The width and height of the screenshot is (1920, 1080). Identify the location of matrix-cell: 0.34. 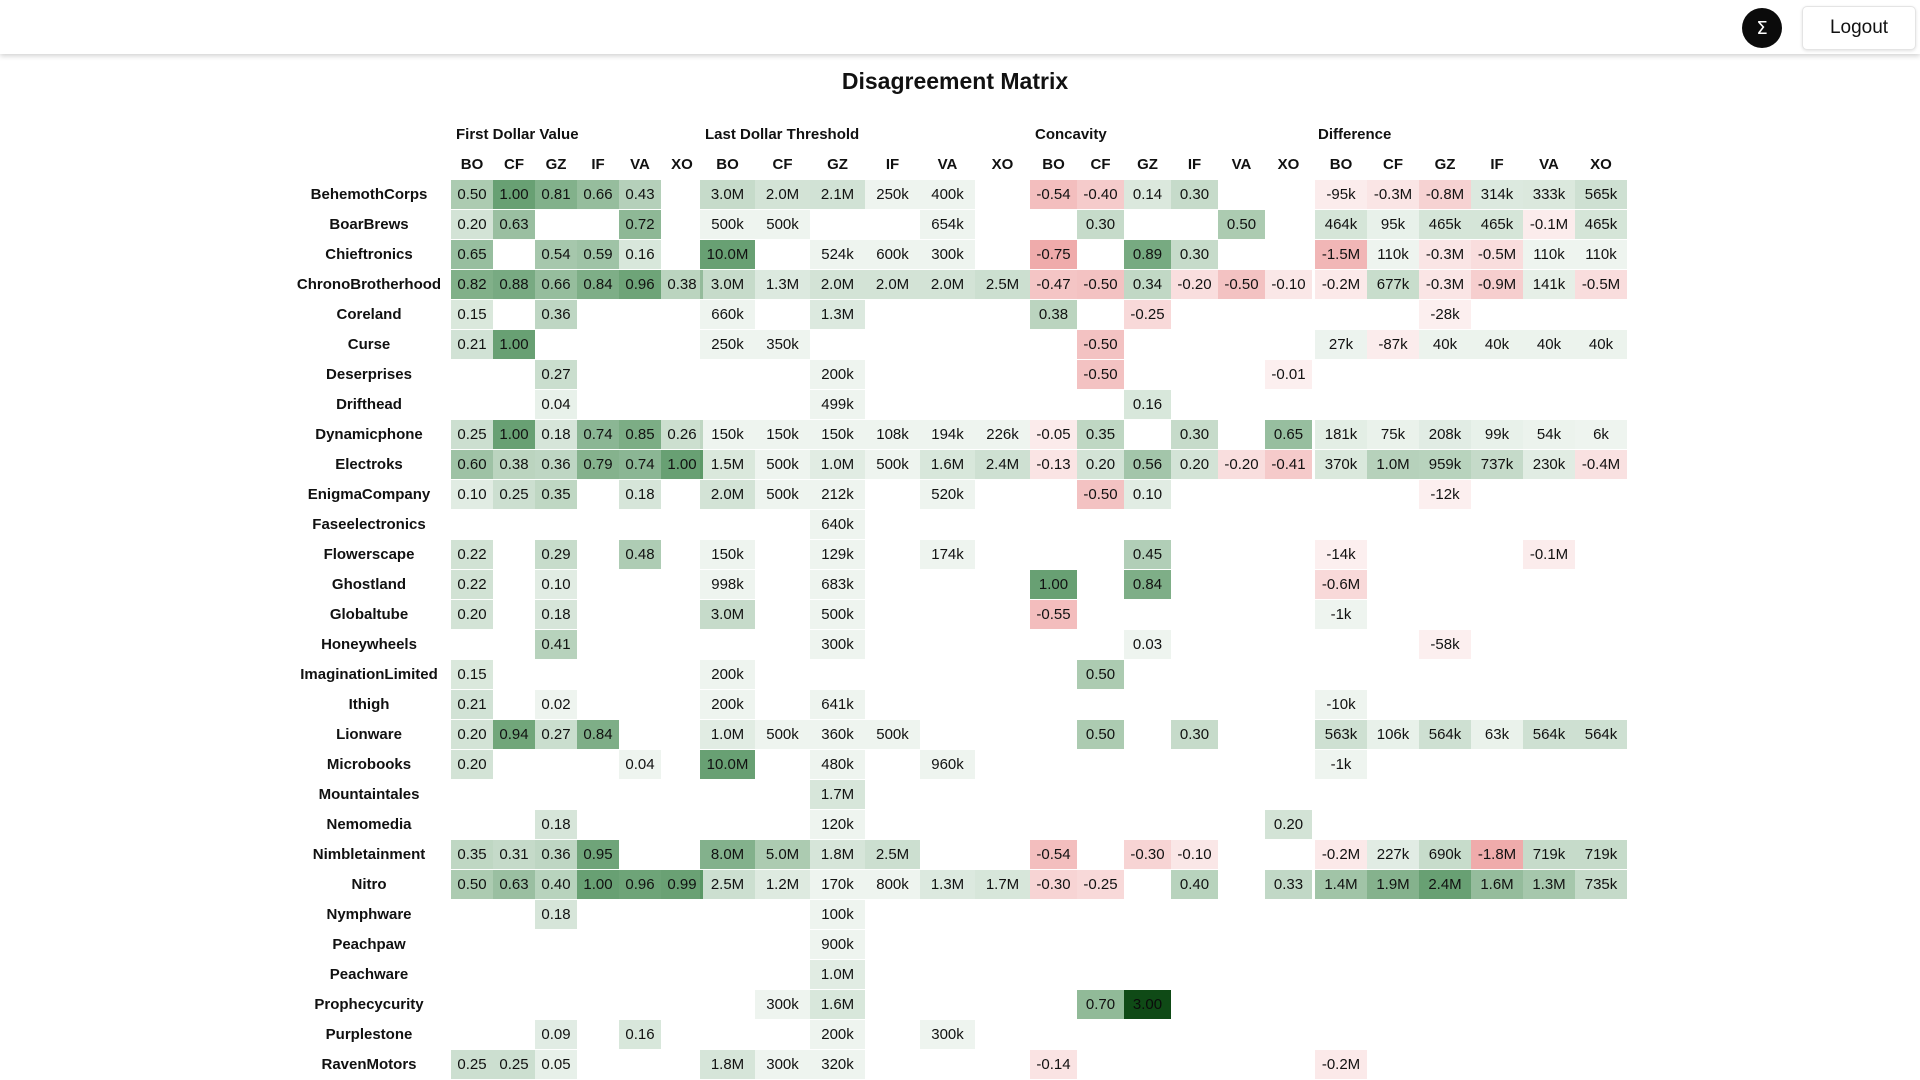
(1147, 284).